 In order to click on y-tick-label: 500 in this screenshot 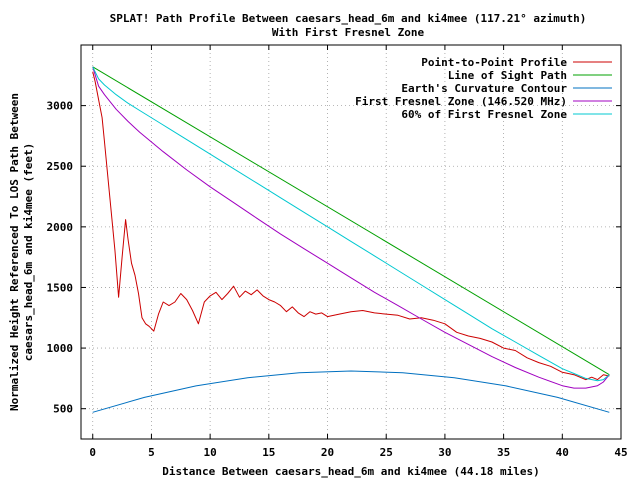, I will do `click(63, 409)`.